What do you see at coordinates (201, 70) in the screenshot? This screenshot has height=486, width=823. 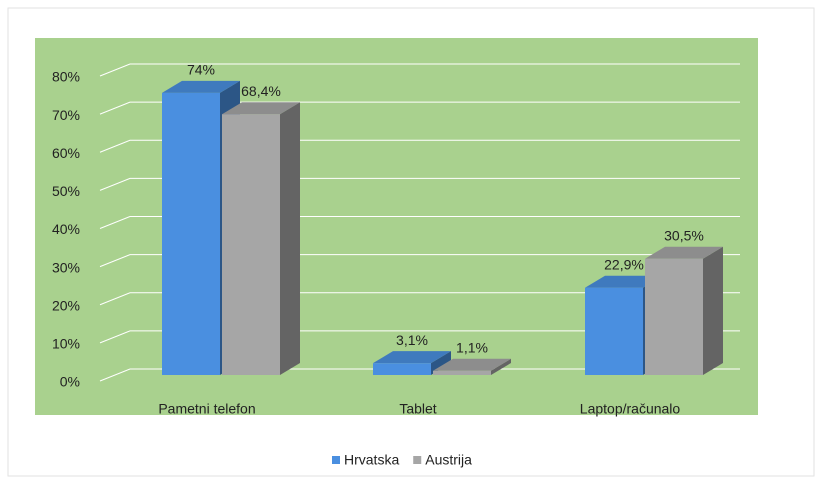 I see `value-label: 74%` at bounding box center [201, 70].